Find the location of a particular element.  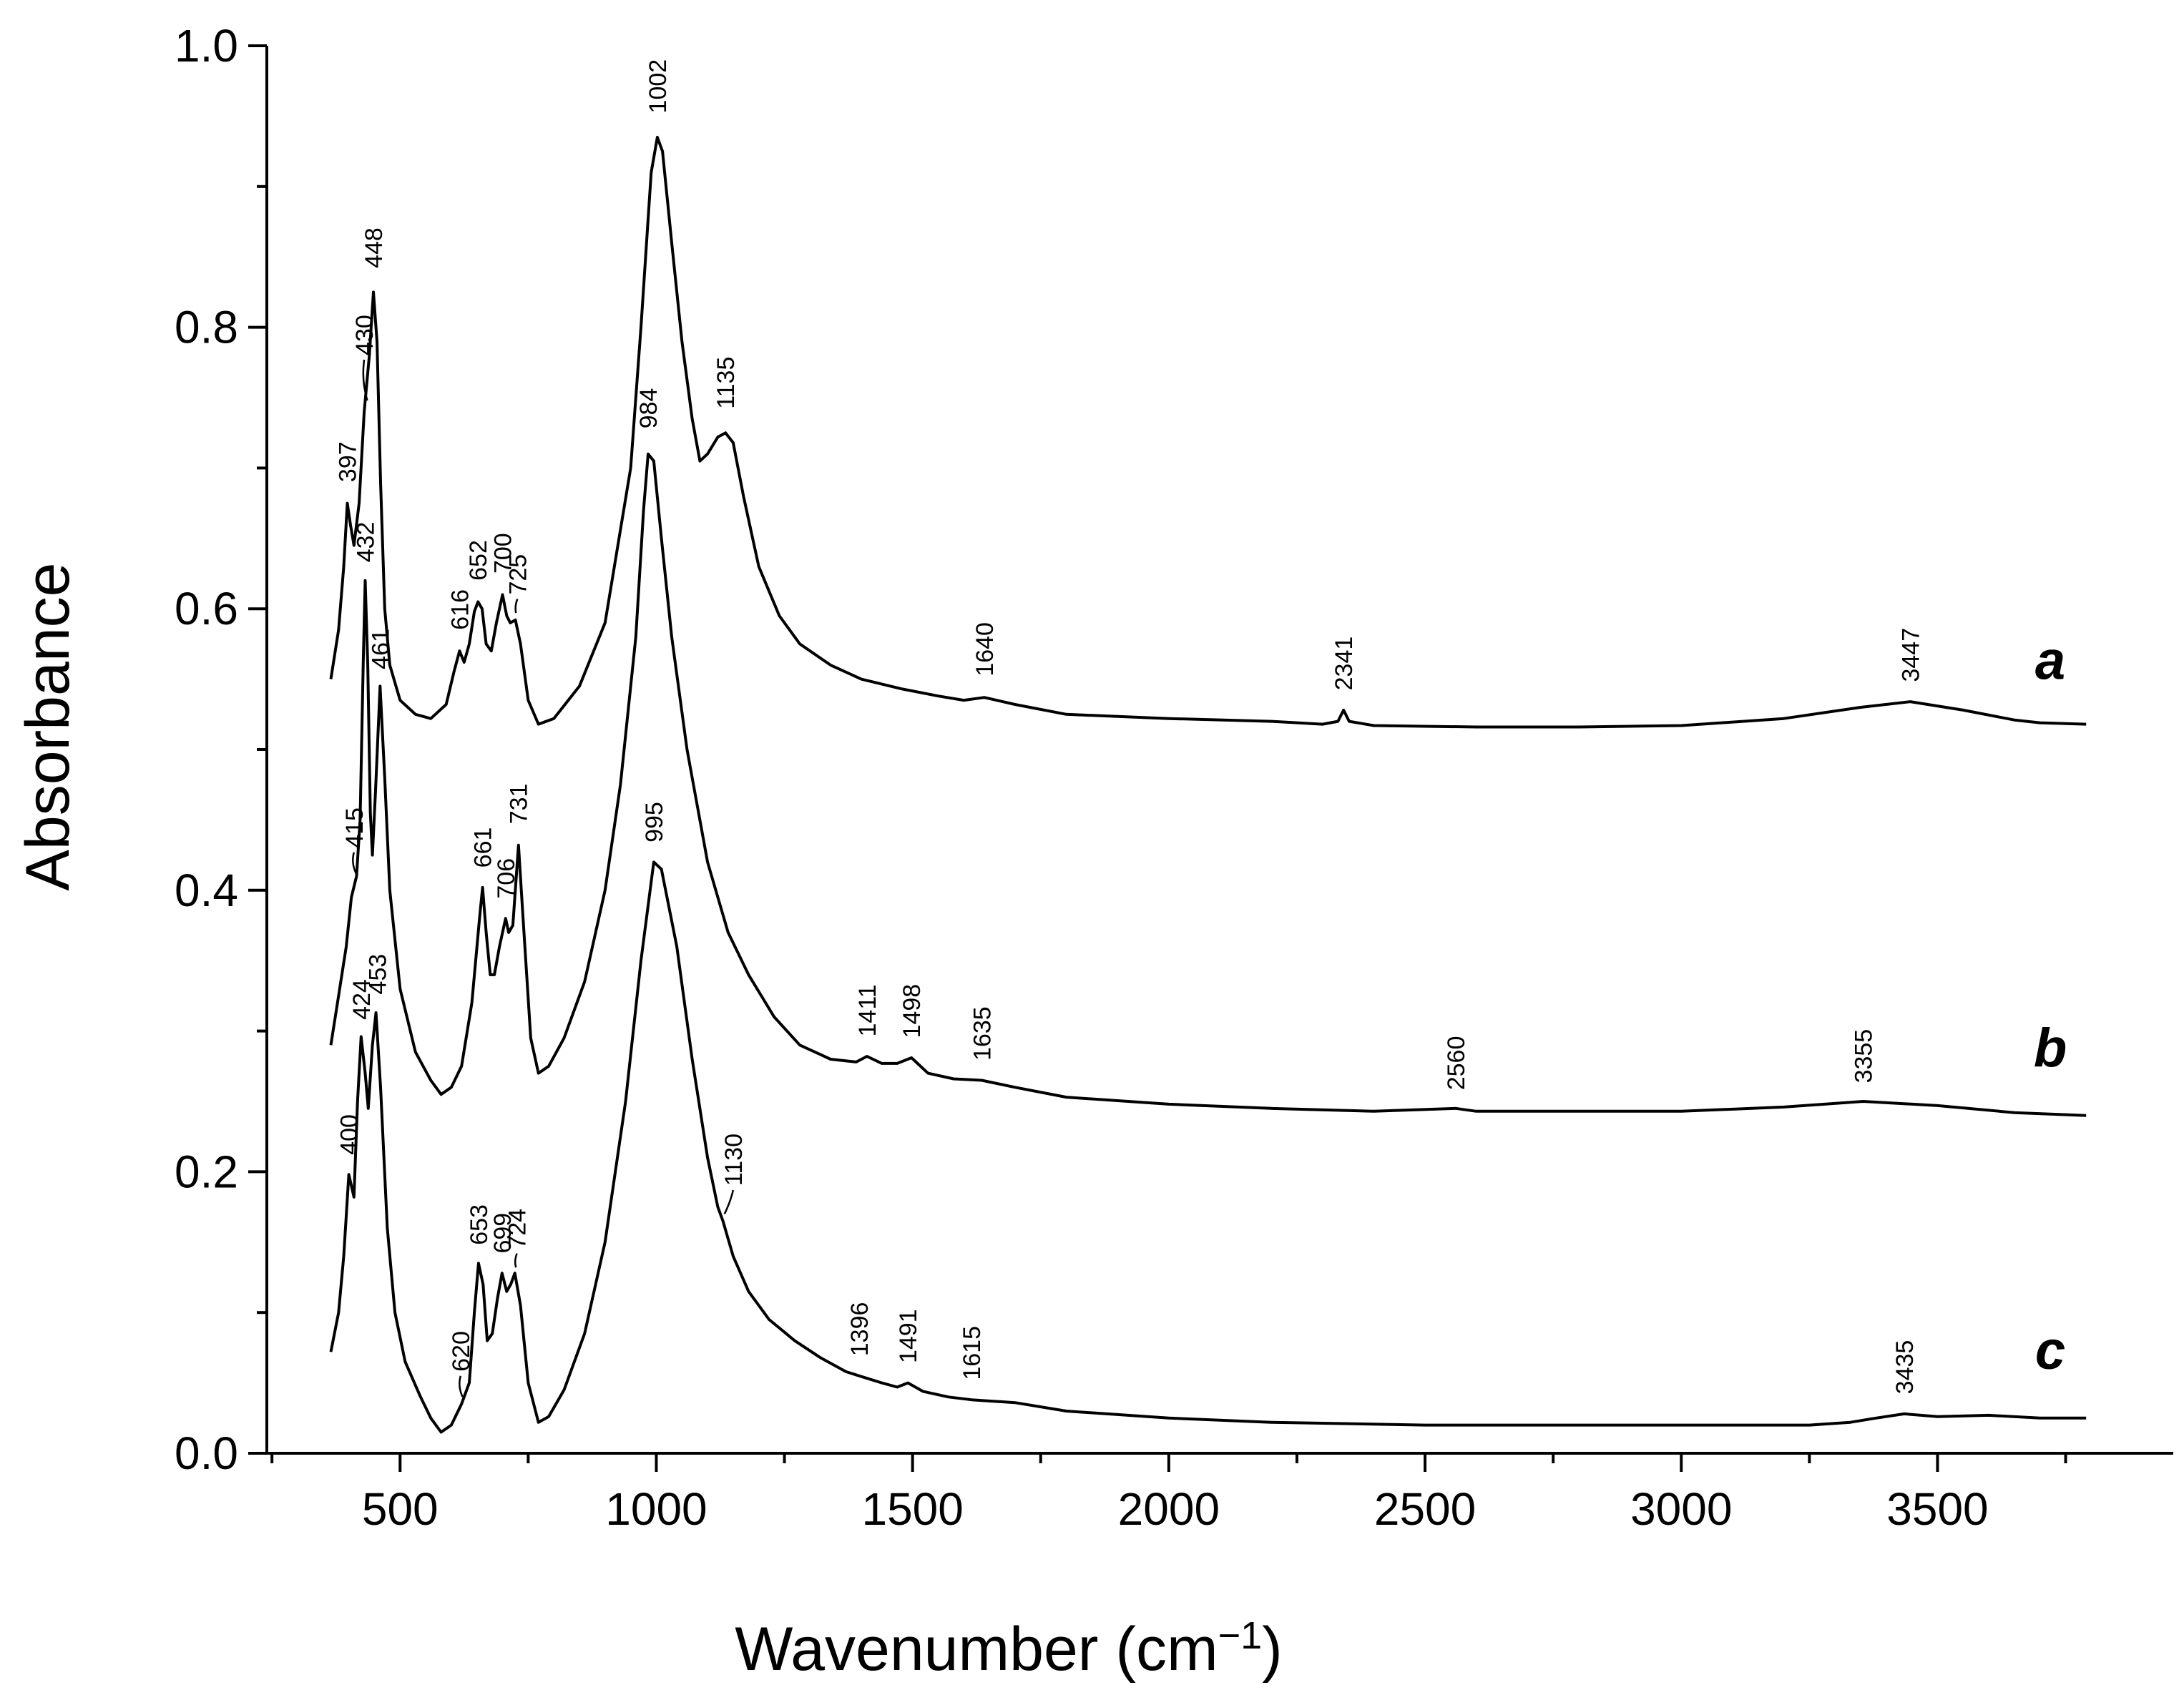

peak-label: 653 is located at coordinates (479, 1224).